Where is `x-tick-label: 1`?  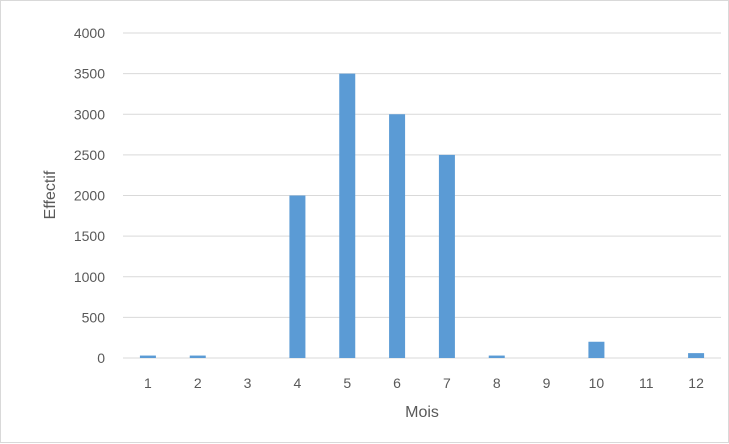 x-tick-label: 1 is located at coordinates (148, 383).